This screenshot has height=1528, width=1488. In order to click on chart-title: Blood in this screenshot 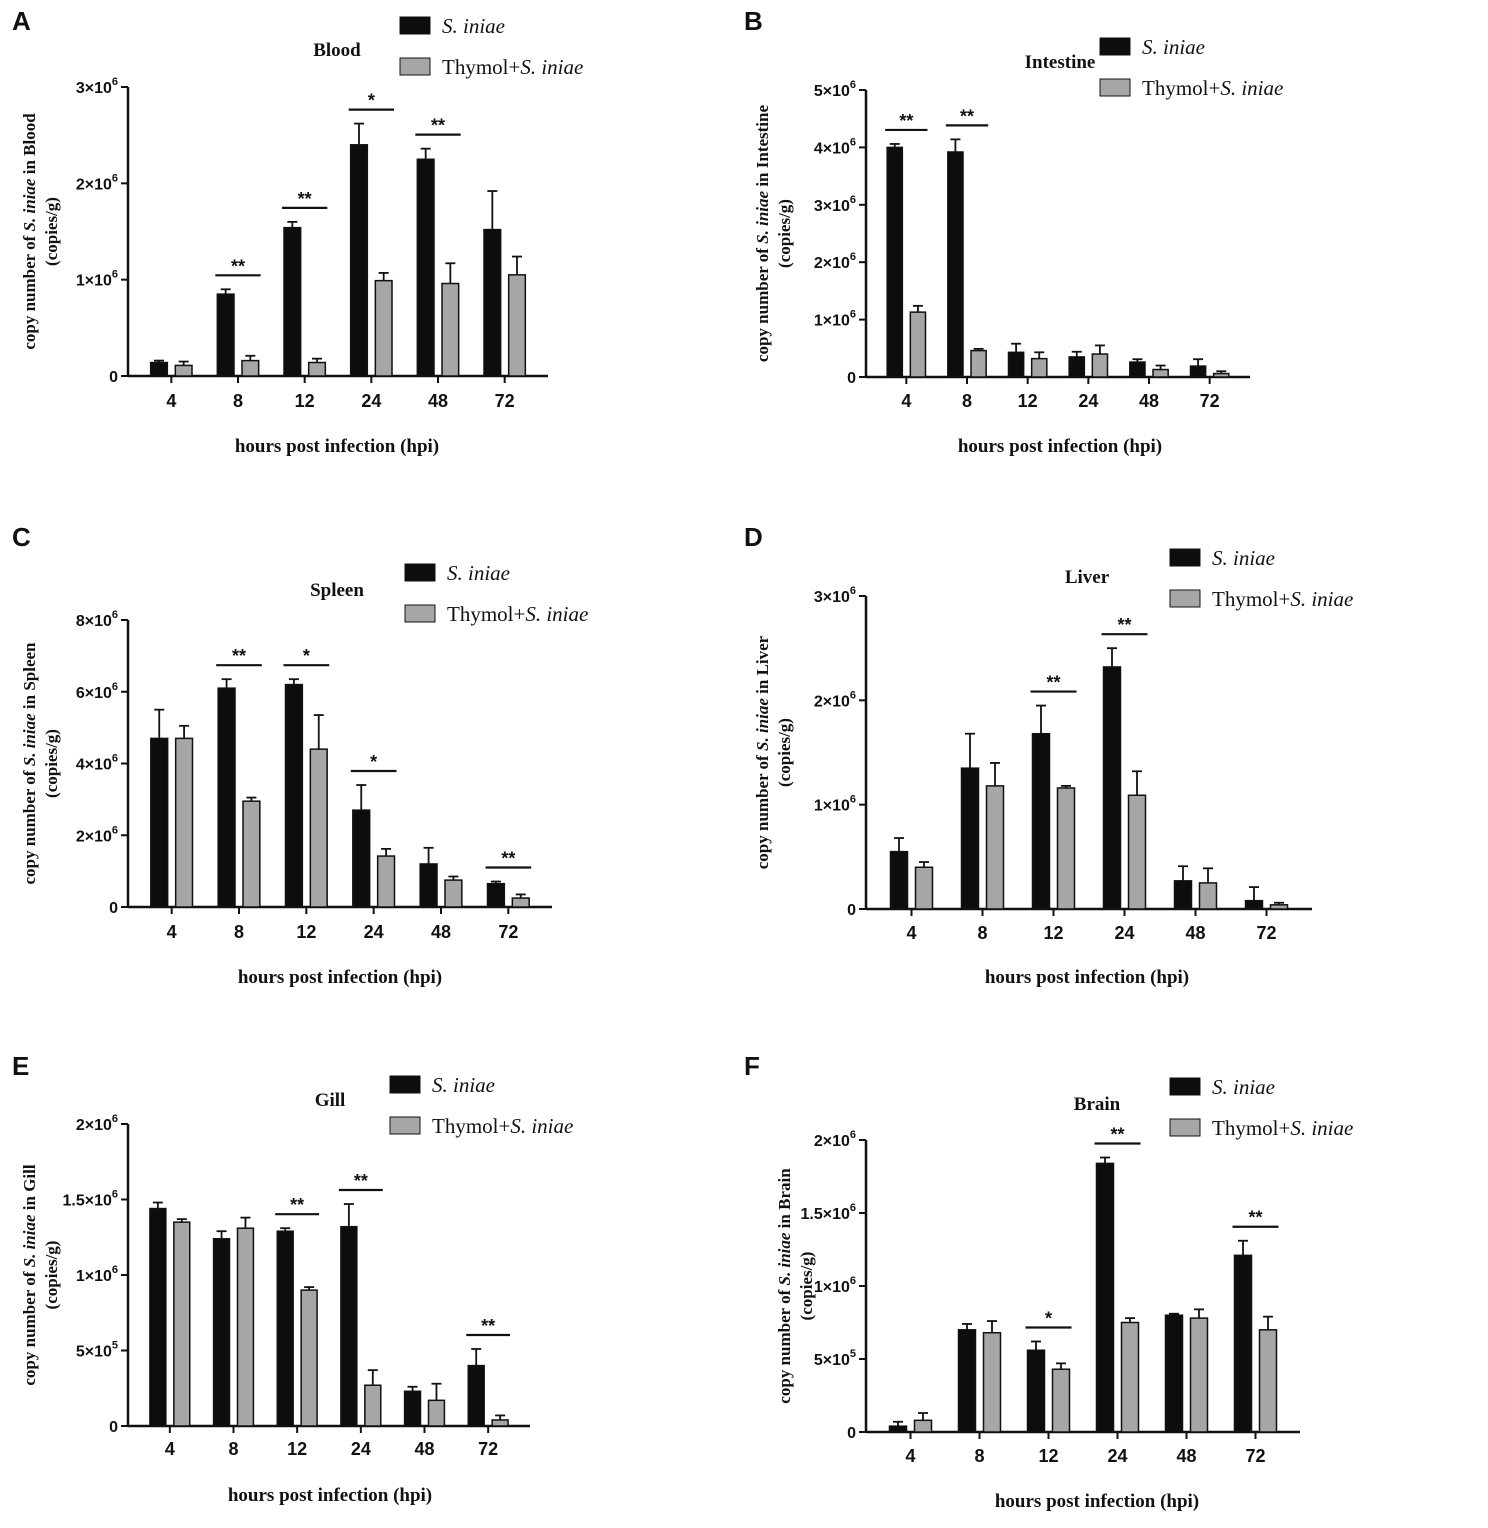, I will do `click(337, 50)`.